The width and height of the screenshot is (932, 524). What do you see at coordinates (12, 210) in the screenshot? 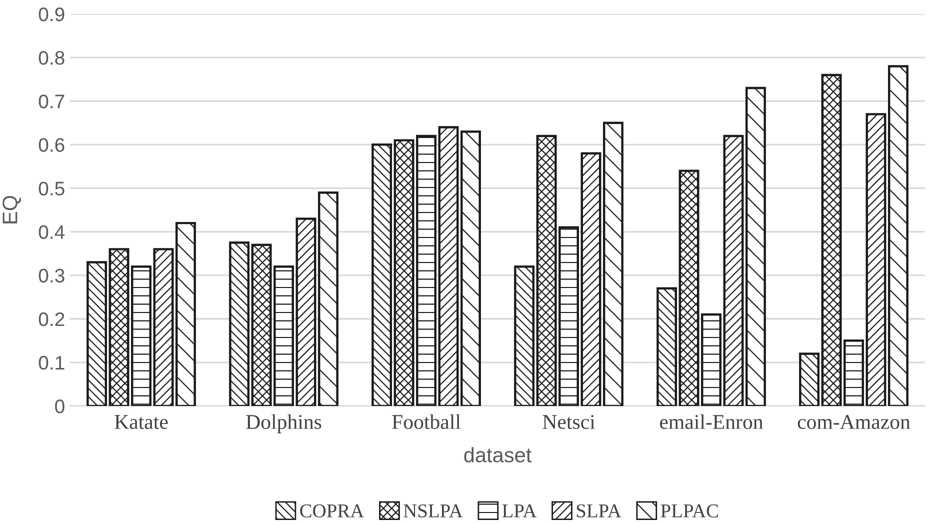
I see `y-axis-title: EQ` at bounding box center [12, 210].